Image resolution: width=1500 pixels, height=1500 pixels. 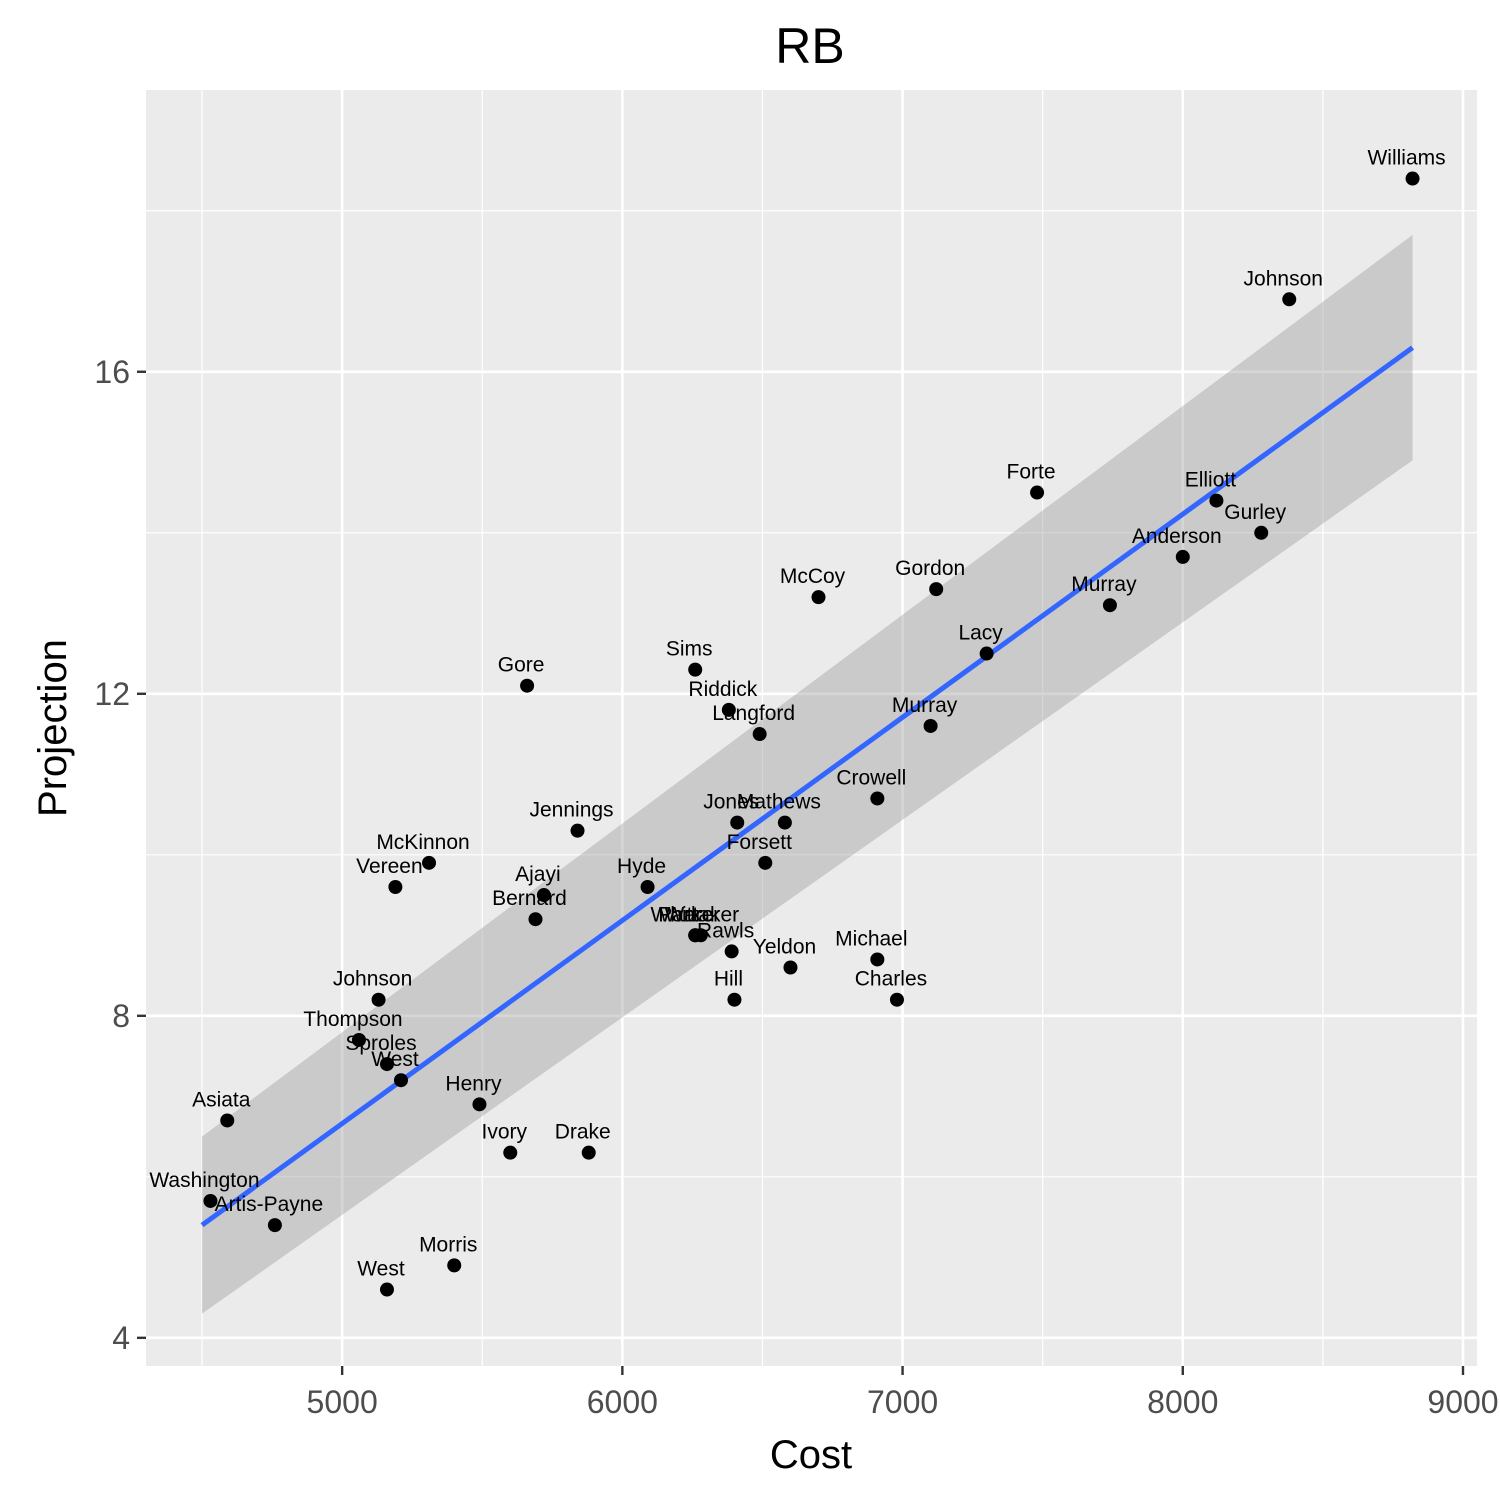 What do you see at coordinates (583, 1132) in the screenshot?
I see `point-label: Drake` at bounding box center [583, 1132].